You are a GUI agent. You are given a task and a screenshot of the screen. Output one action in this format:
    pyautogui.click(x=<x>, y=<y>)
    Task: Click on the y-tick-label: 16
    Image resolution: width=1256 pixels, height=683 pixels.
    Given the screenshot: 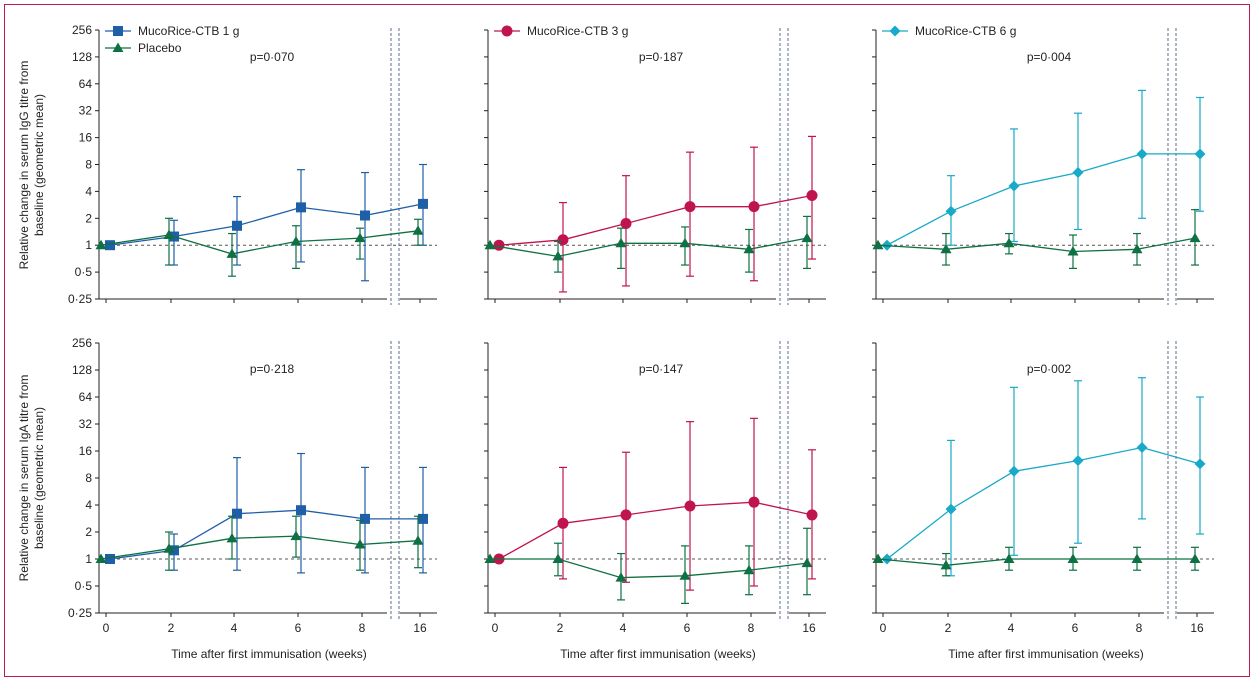 What is the action you would take?
    pyautogui.click(x=86, y=138)
    